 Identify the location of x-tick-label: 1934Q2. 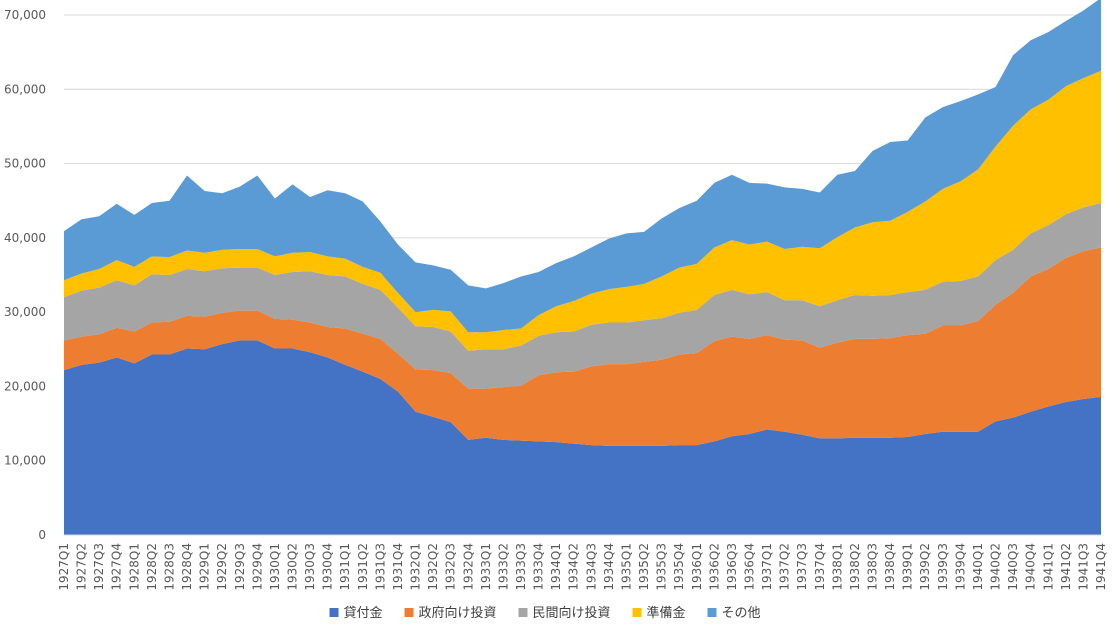
(574, 567).